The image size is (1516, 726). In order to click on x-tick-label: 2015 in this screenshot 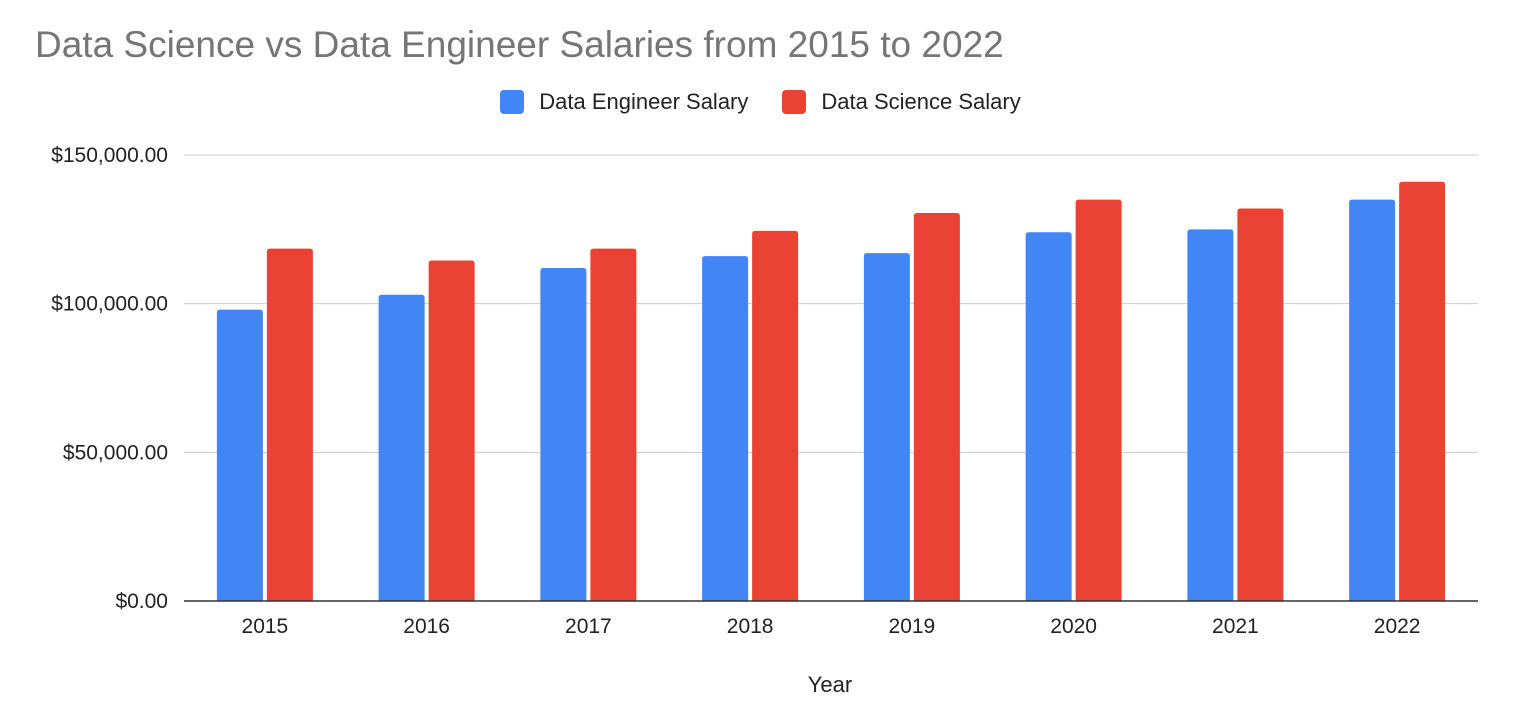, I will do `click(265, 626)`.